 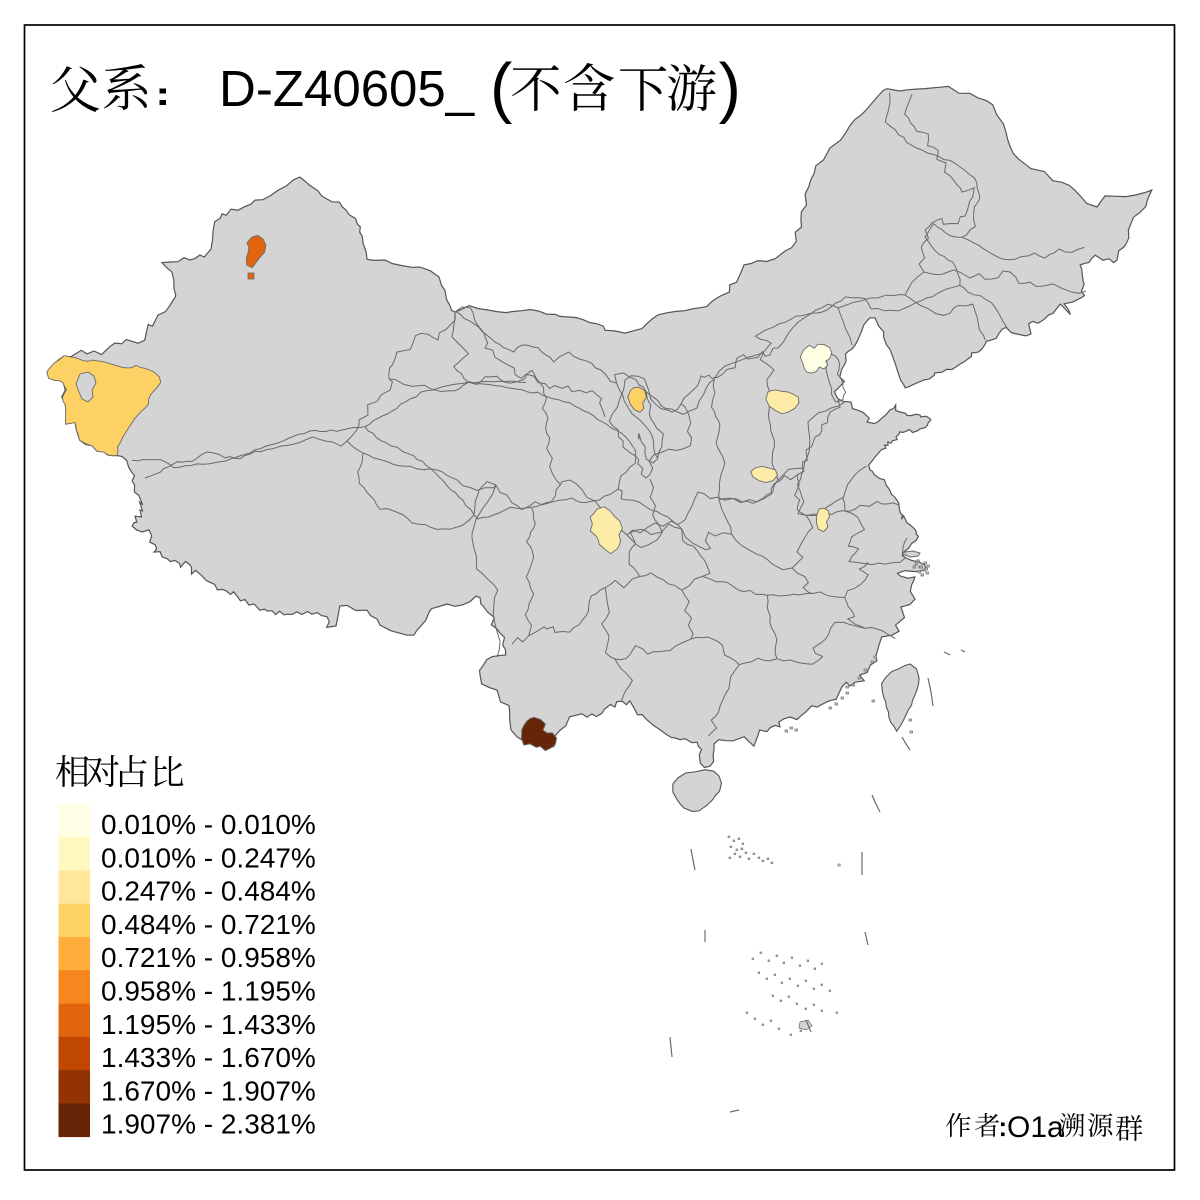 I want to click on svg-text: 0.010% - 0.247%, so click(x=208, y=857).